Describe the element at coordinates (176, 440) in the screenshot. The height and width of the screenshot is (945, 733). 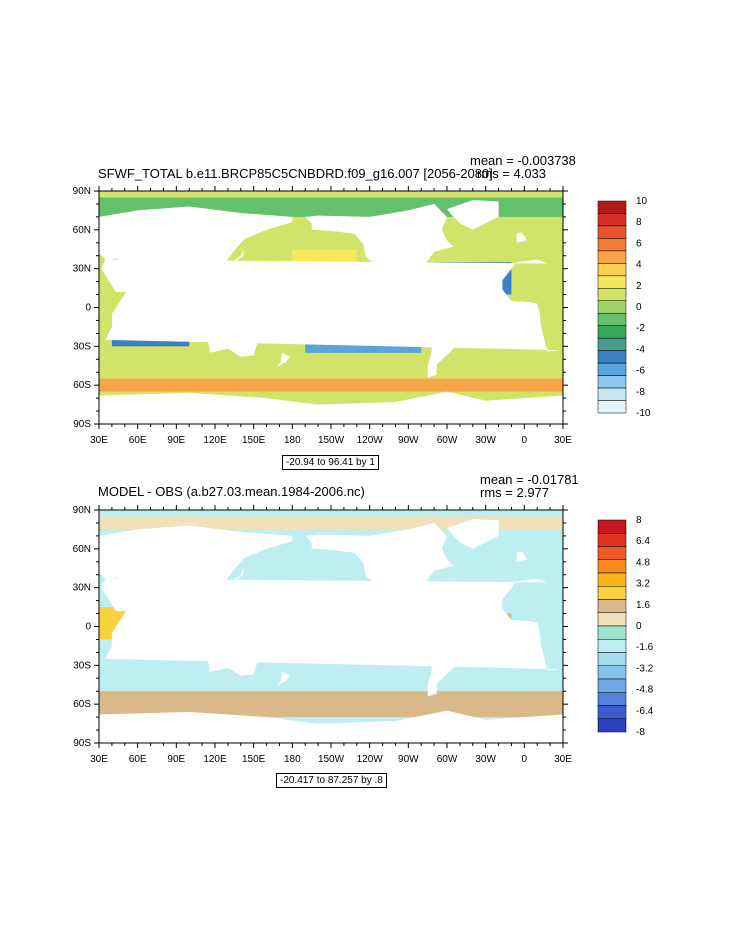
I see `x-tick-label: 90E` at that location.